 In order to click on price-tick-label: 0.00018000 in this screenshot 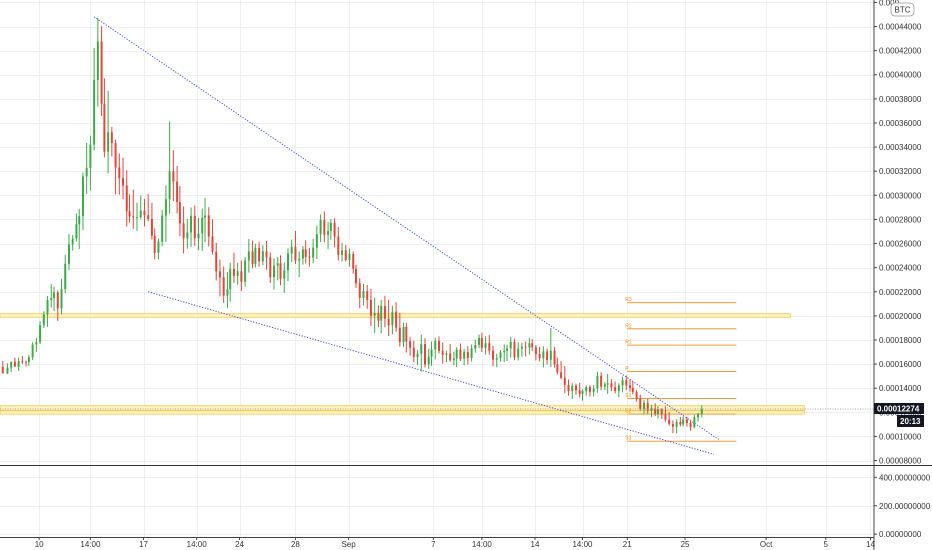, I will do `click(900, 340)`.